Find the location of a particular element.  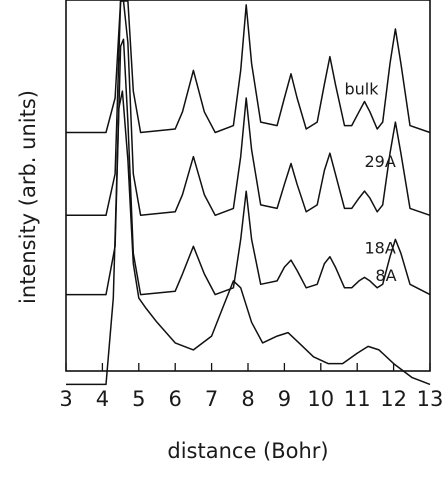

x-tick-label-5: 5 is located at coordinates (138, 399).